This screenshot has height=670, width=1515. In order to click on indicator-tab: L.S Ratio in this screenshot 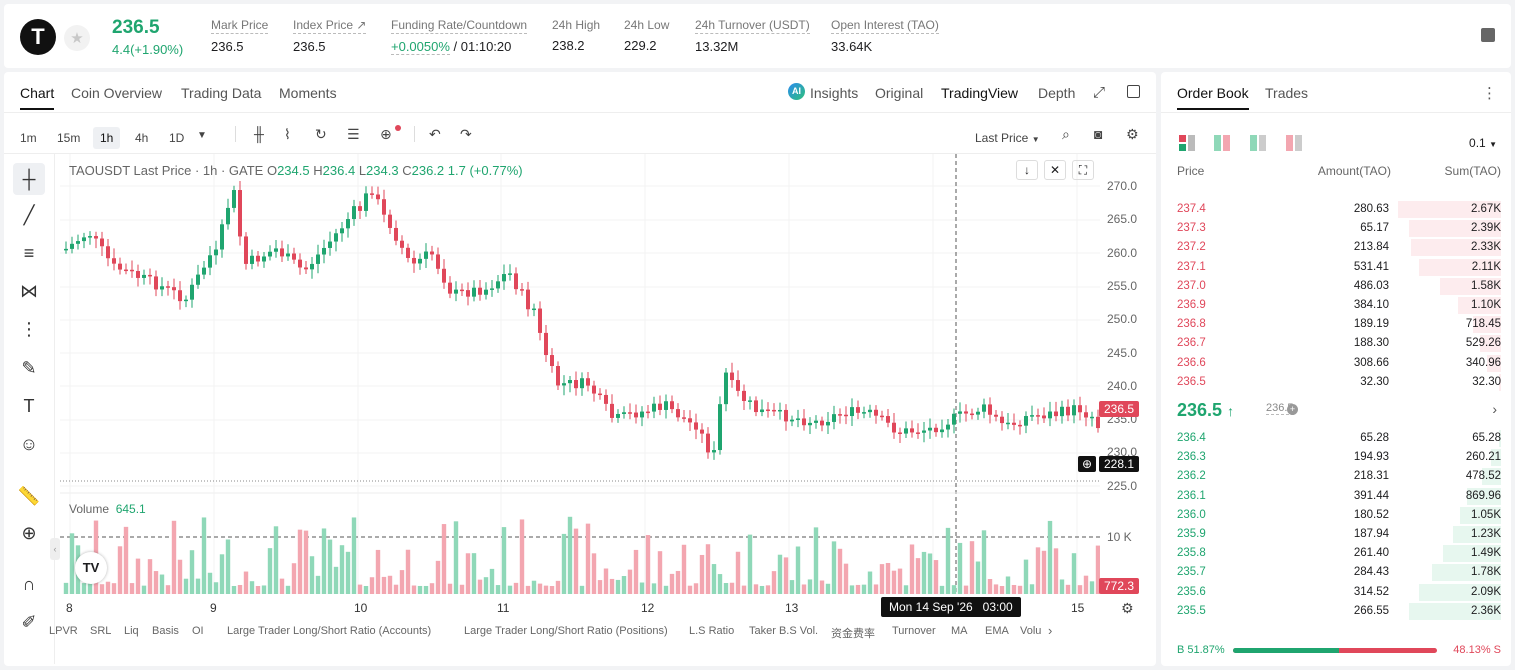, I will do `click(712, 631)`.